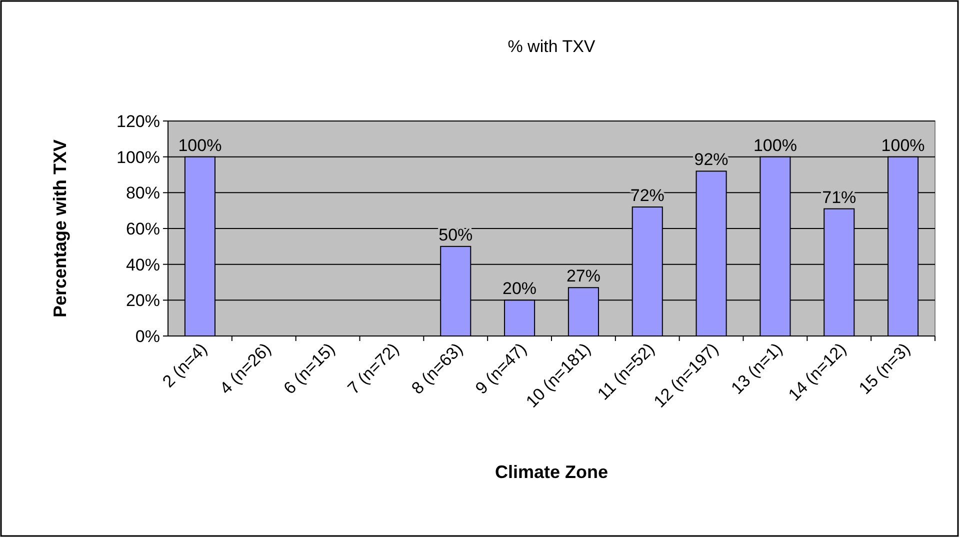 This screenshot has width=960, height=538. Describe the element at coordinates (455, 234) in the screenshot. I see `data-label: 50%` at that location.